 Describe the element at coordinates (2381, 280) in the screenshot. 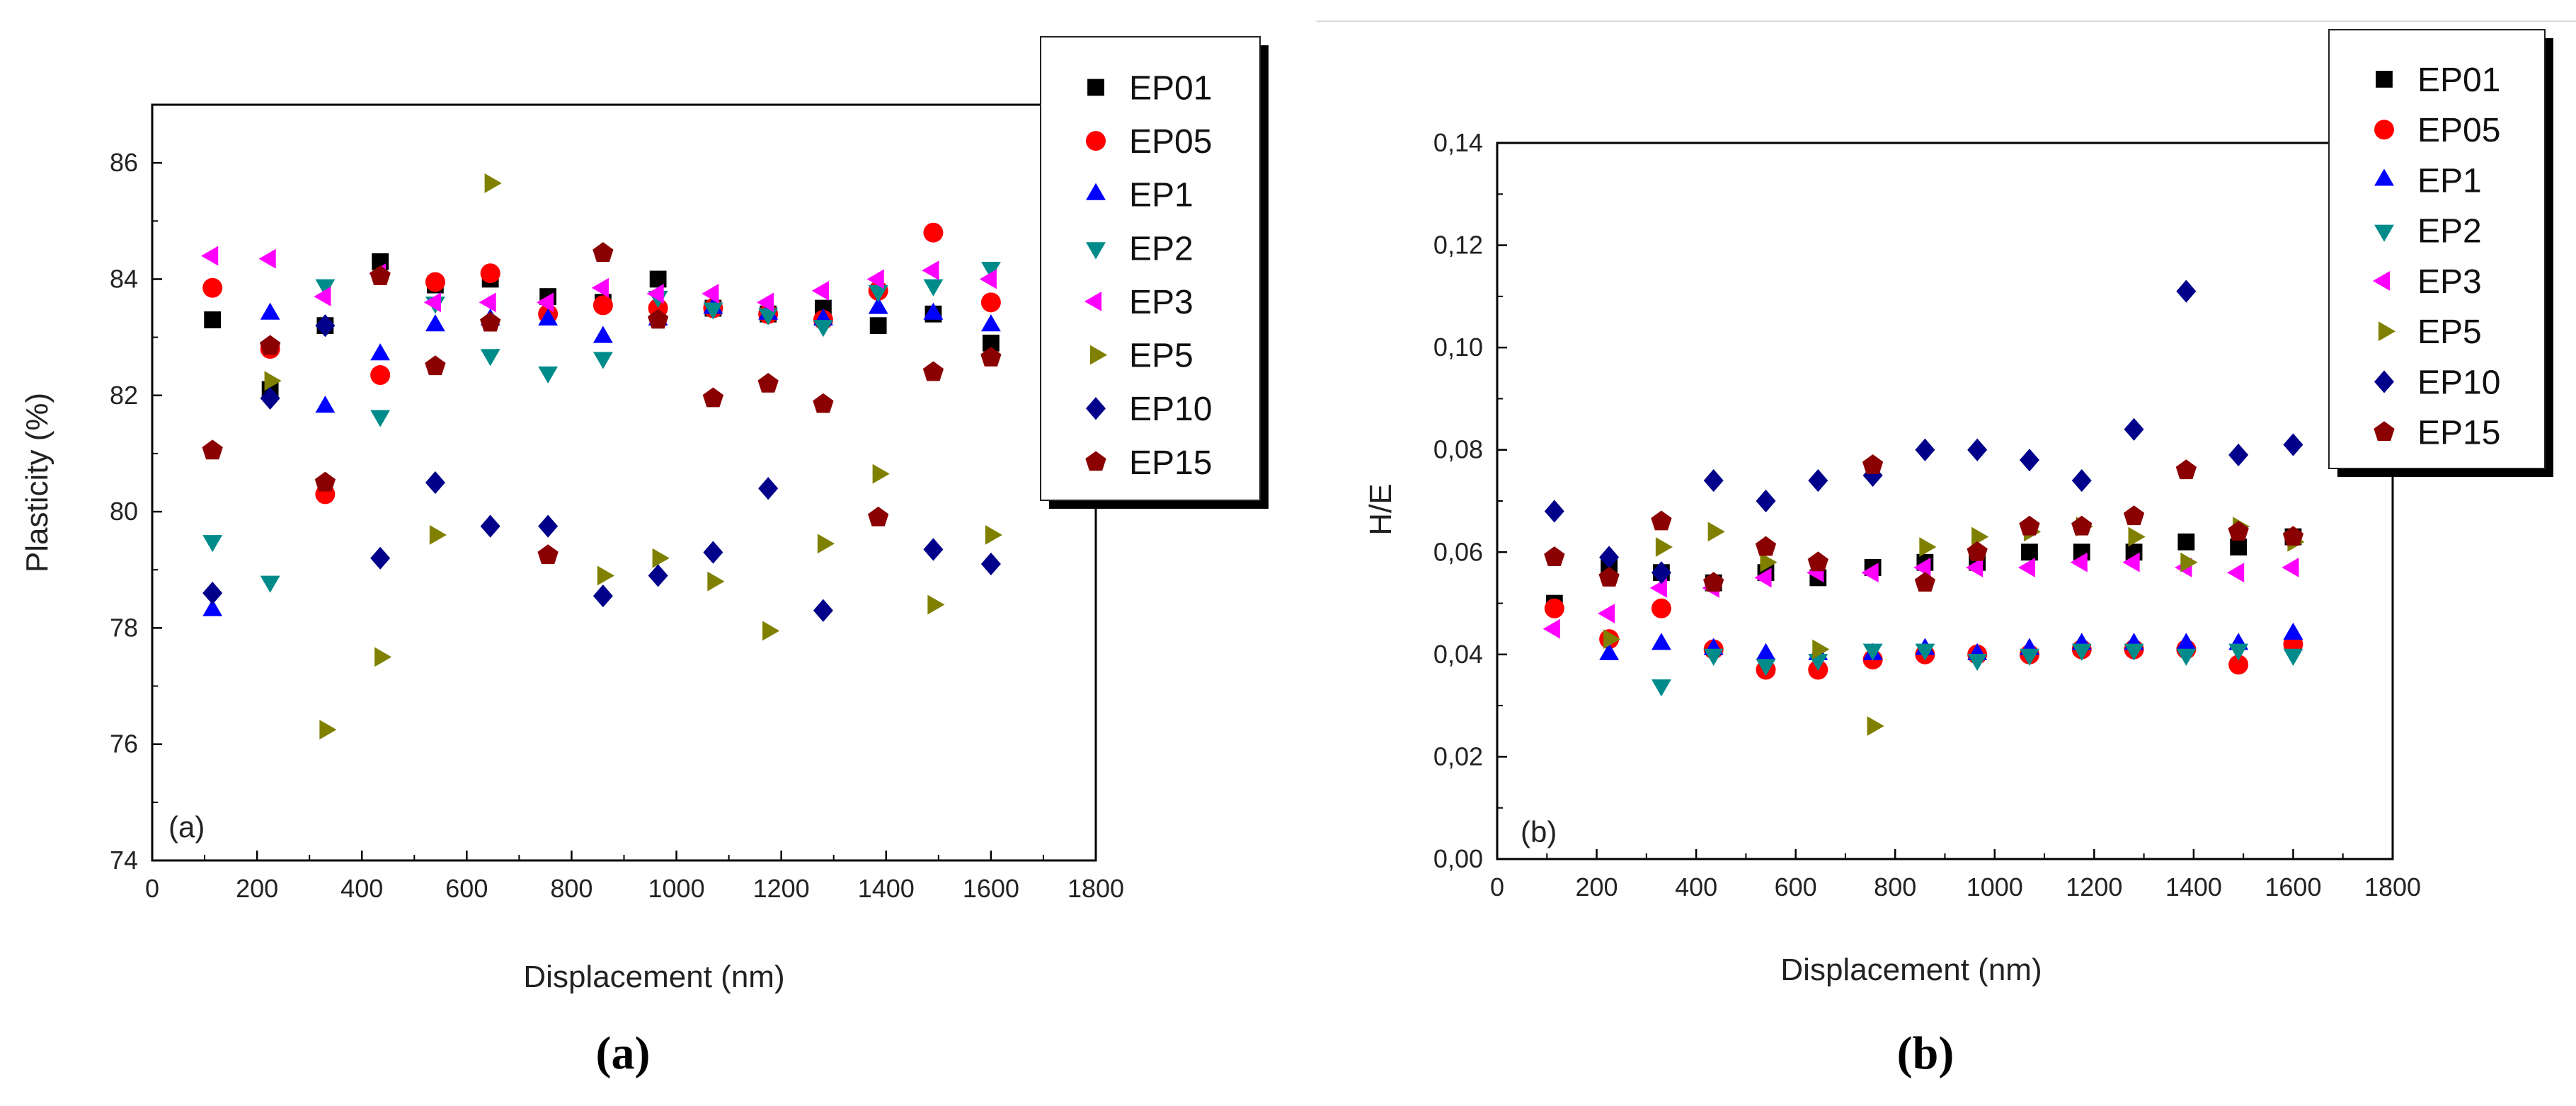

I see `legend-marker-ep3` at that location.